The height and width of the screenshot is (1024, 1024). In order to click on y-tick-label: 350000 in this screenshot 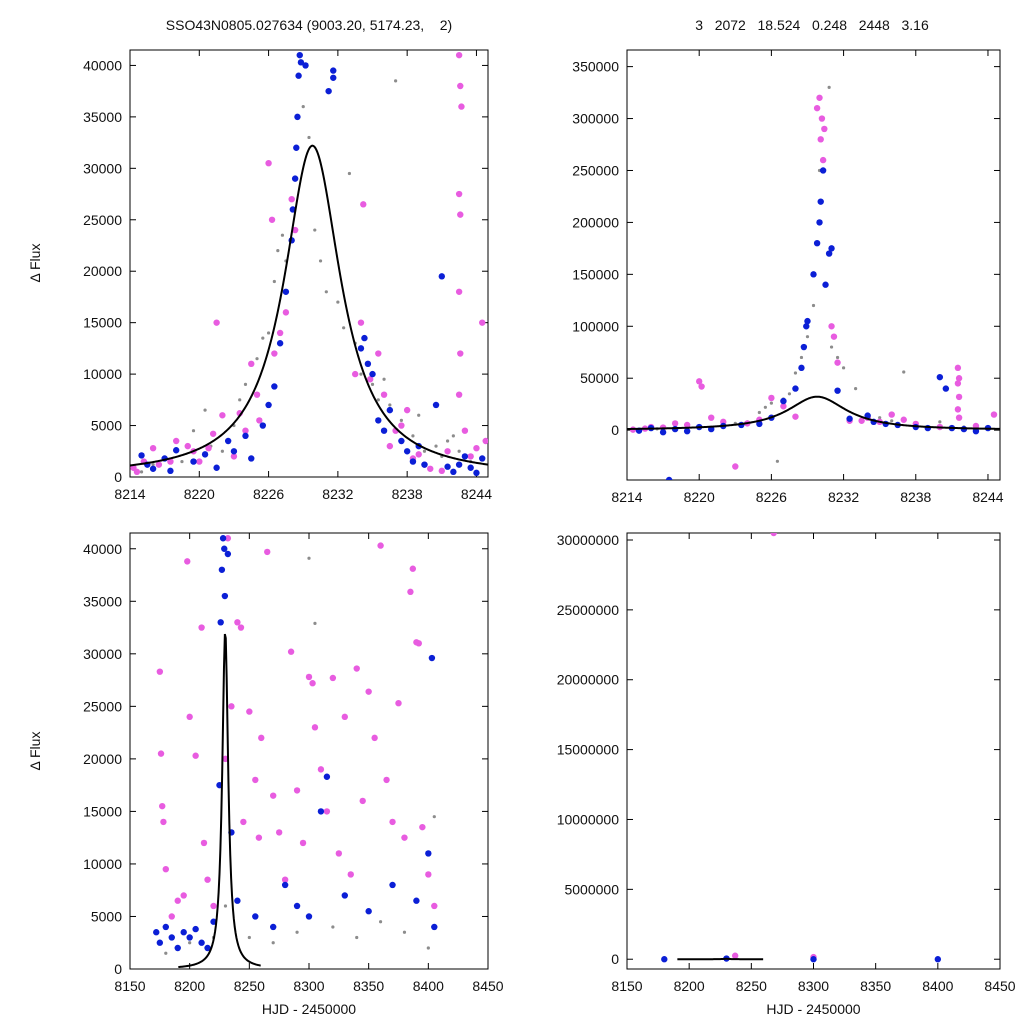, I will do `click(595, 67)`.